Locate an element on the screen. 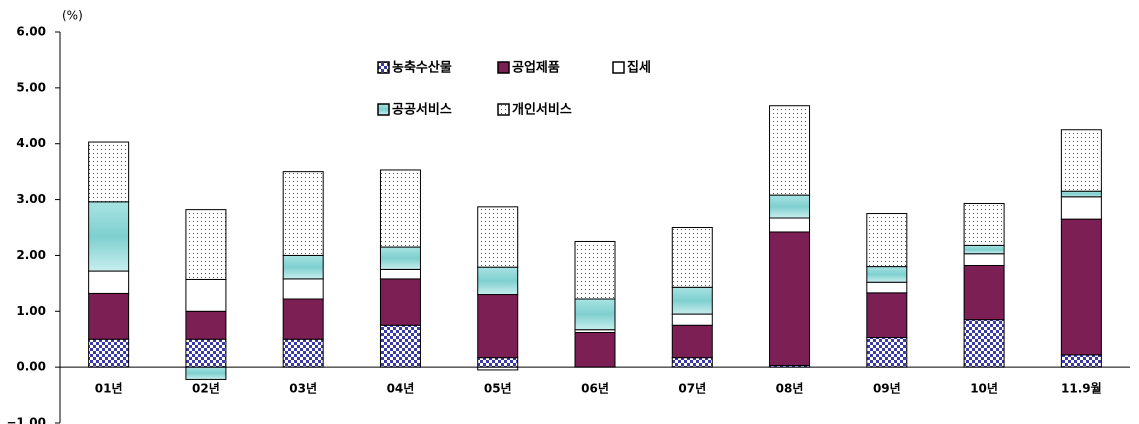  x-tick-label: 04년 is located at coordinates (401, 389).